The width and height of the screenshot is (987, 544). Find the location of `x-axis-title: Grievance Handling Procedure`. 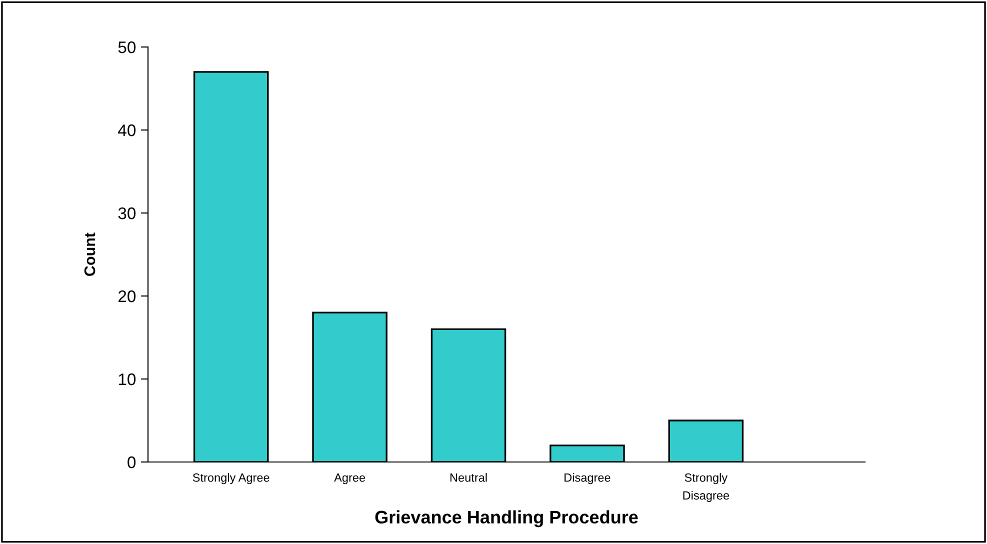

x-axis-title: Grievance Handling Procedure is located at coordinates (506, 519).